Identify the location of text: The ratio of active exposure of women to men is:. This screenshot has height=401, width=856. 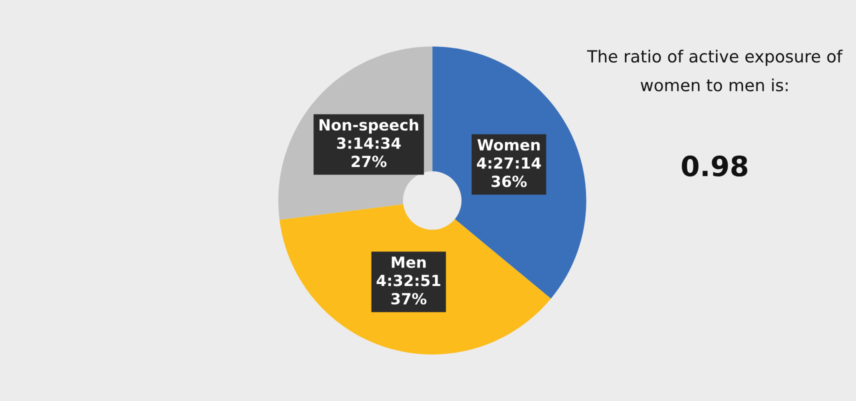
(715, 71).